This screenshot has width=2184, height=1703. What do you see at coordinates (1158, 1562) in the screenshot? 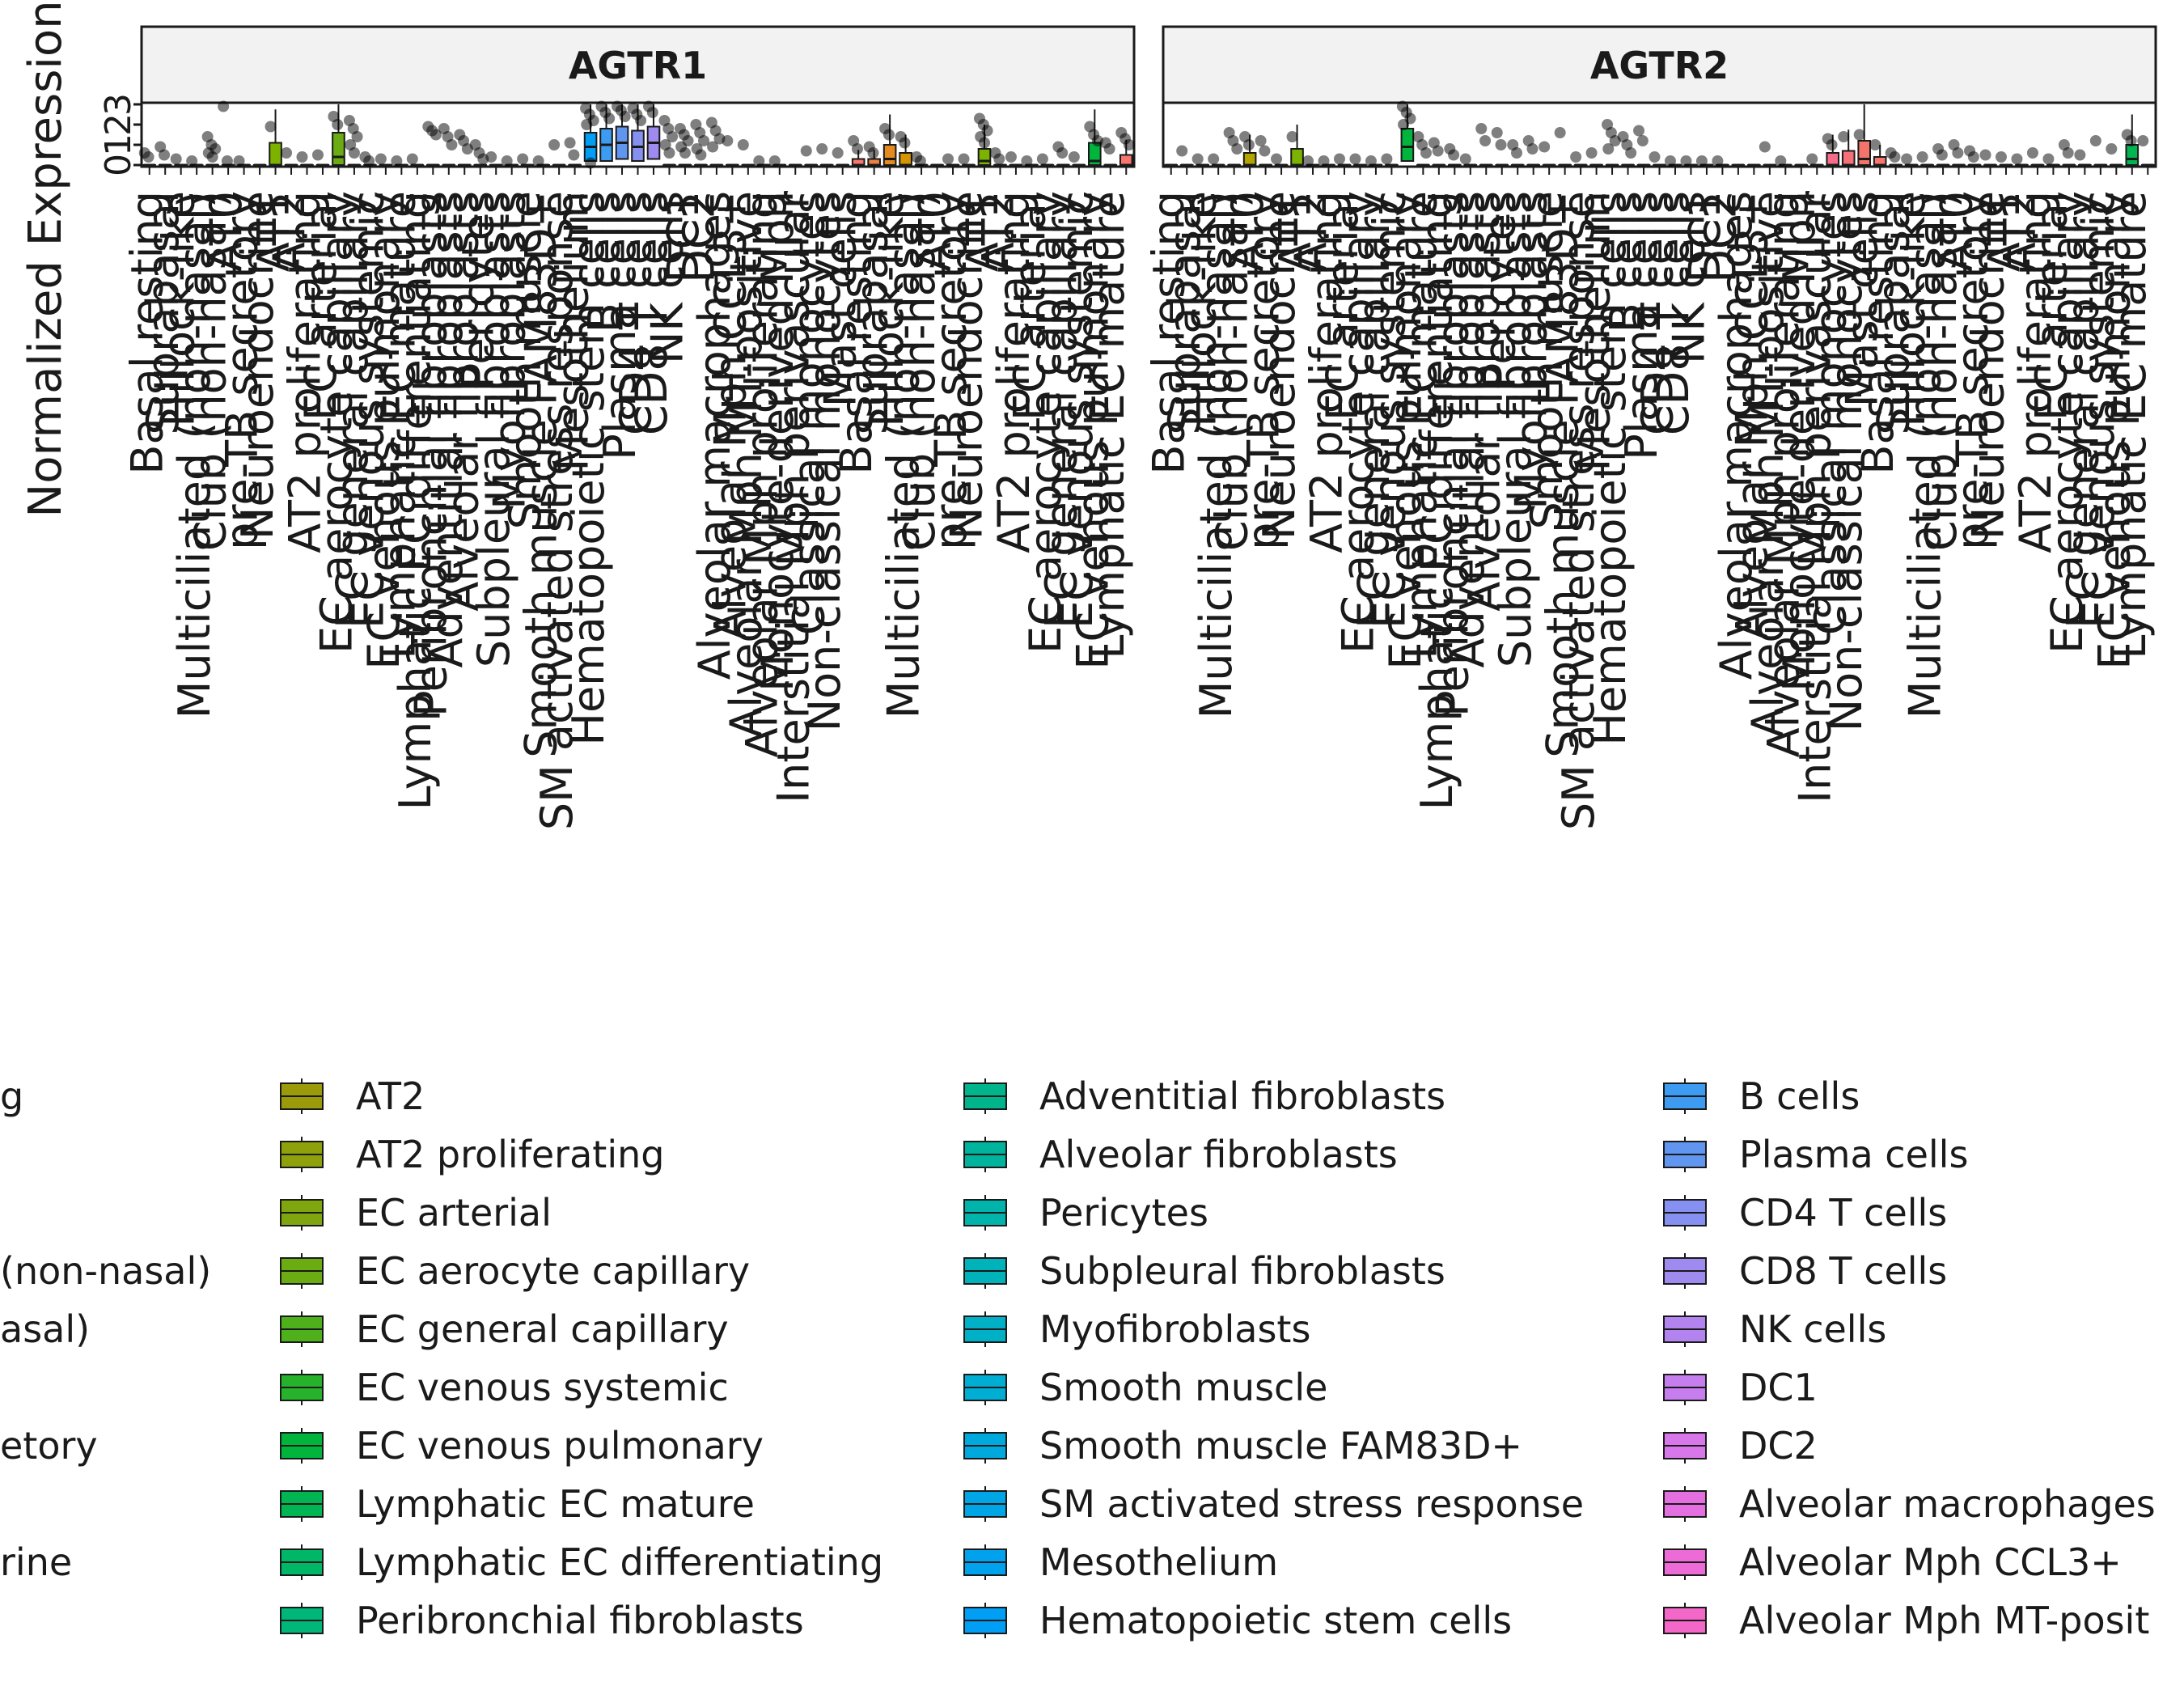
I see `legend-label: Mesothelium` at bounding box center [1158, 1562].